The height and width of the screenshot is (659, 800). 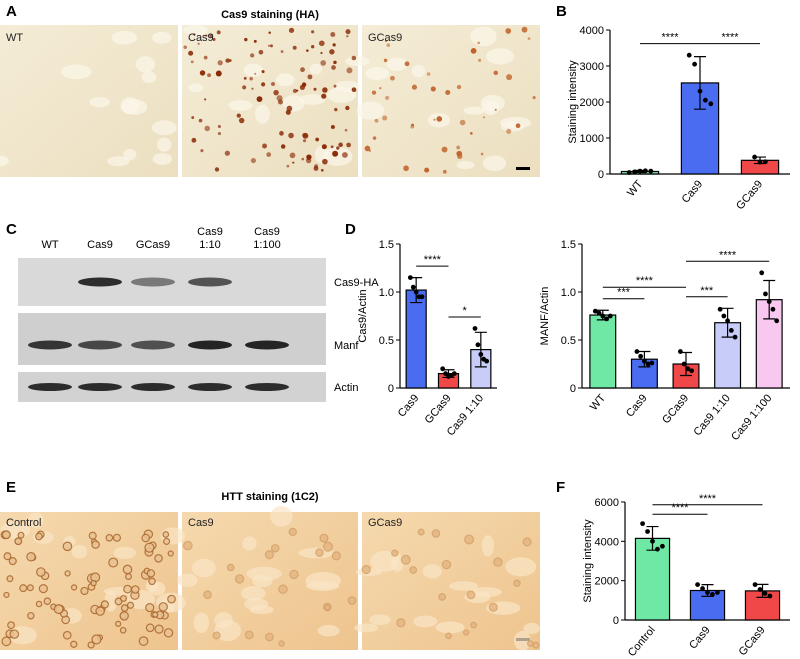 What do you see at coordinates (386, 245) in the screenshot?
I see `y-tick-label: 1.5` at bounding box center [386, 245].